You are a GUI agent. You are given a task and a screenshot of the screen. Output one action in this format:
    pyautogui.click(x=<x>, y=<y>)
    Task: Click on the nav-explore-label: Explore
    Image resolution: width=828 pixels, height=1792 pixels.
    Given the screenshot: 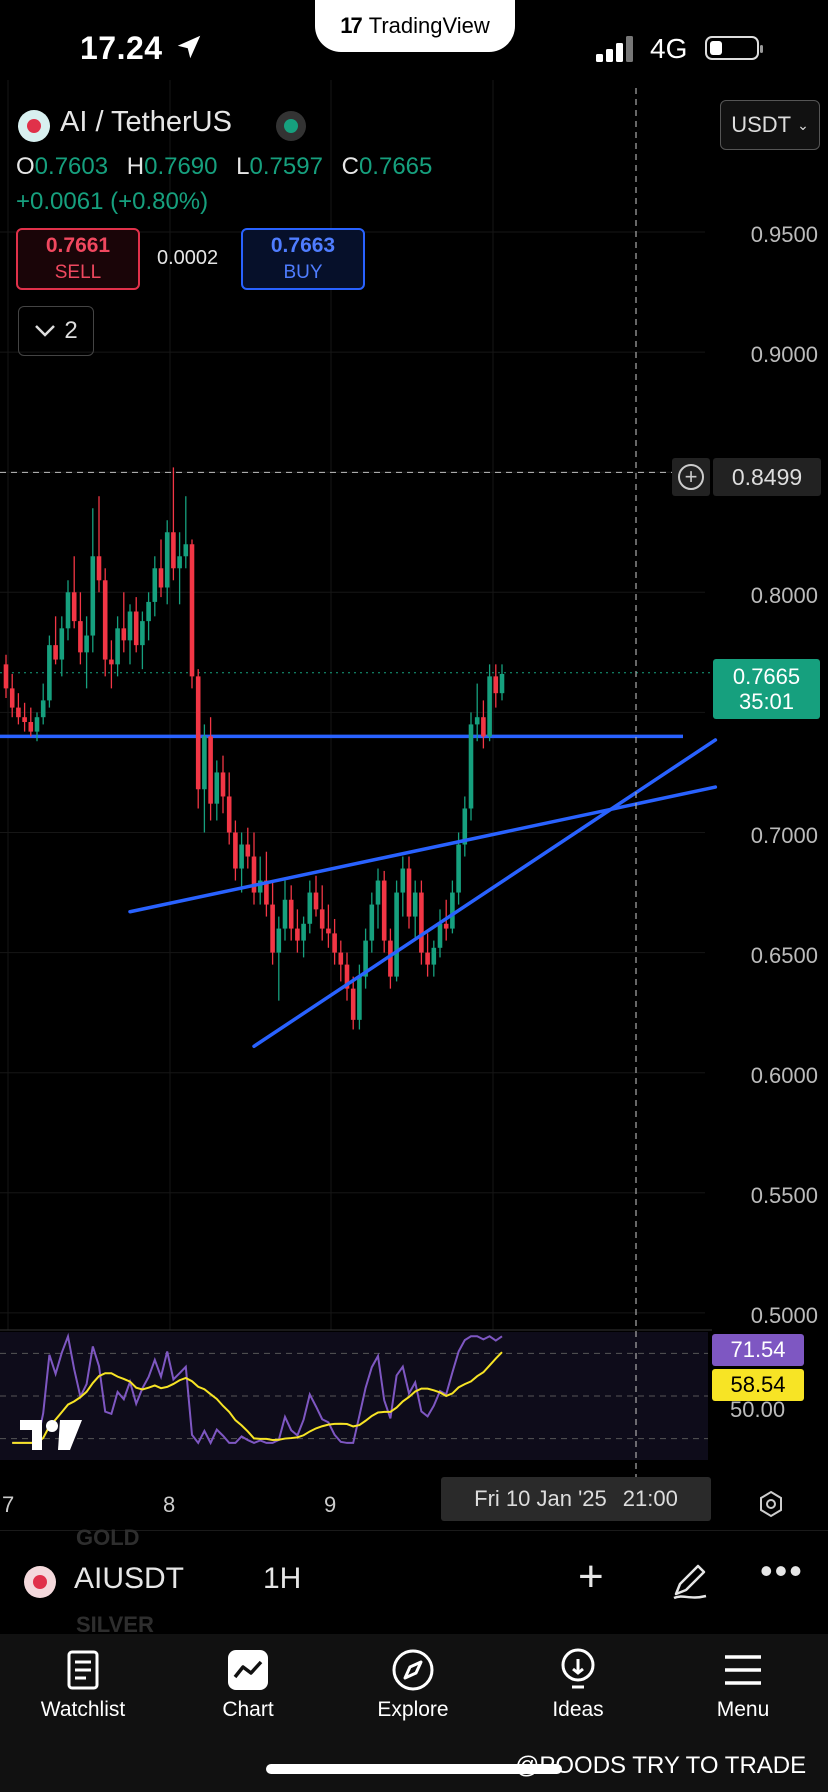 What is the action you would take?
    pyautogui.click(x=413, y=1709)
    